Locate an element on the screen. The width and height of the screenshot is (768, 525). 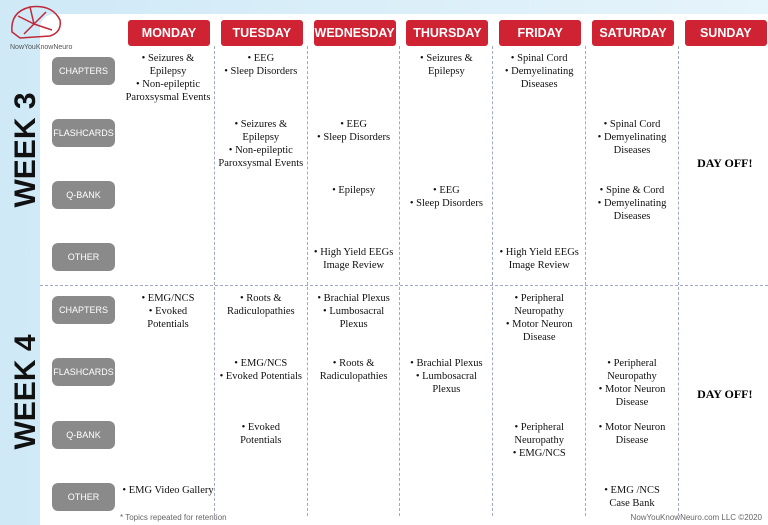
topic-line: • Spine & Cord is located at coordinates (632, 190).